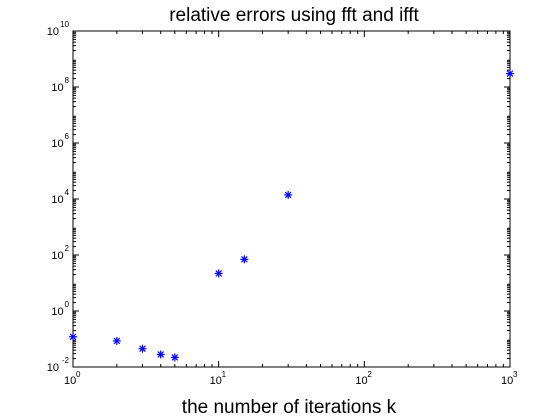 The height and width of the screenshot is (420, 560). I want to click on x-tick-label: 10³, so click(509, 378).